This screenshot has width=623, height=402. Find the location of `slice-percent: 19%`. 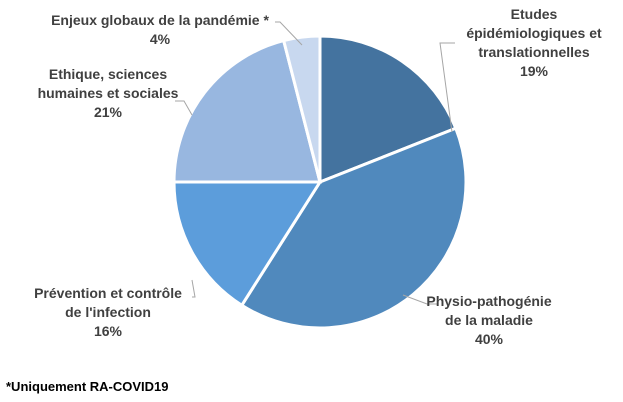

slice-percent: 19% is located at coordinates (534, 71).